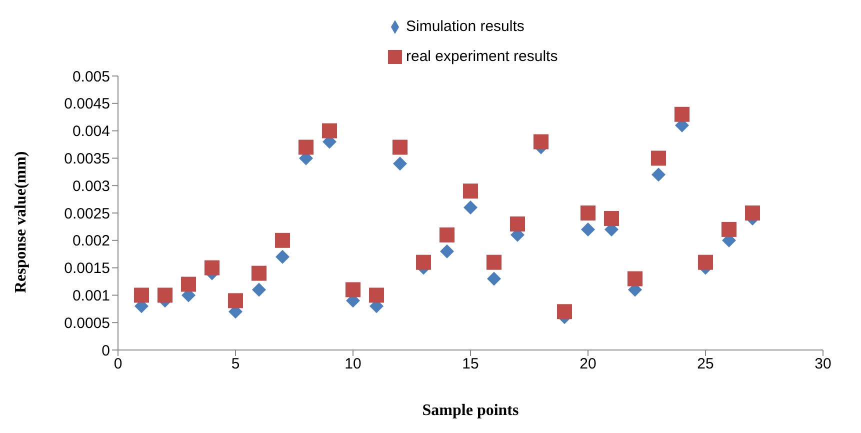  What do you see at coordinates (87, 159) in the screenshot?
I see `y-tick-label: 0.0035` at bounding box center [87, 159].